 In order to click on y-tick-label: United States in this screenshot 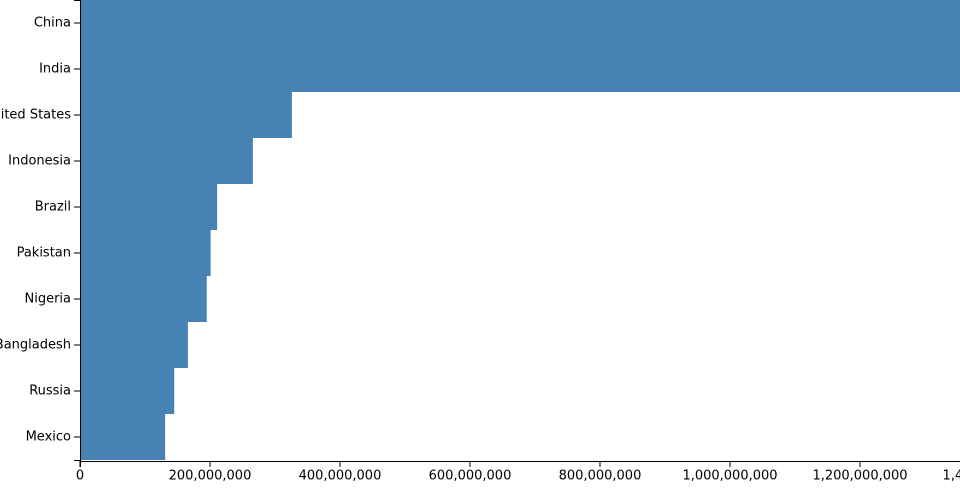, I will do `click(35, 115)`.